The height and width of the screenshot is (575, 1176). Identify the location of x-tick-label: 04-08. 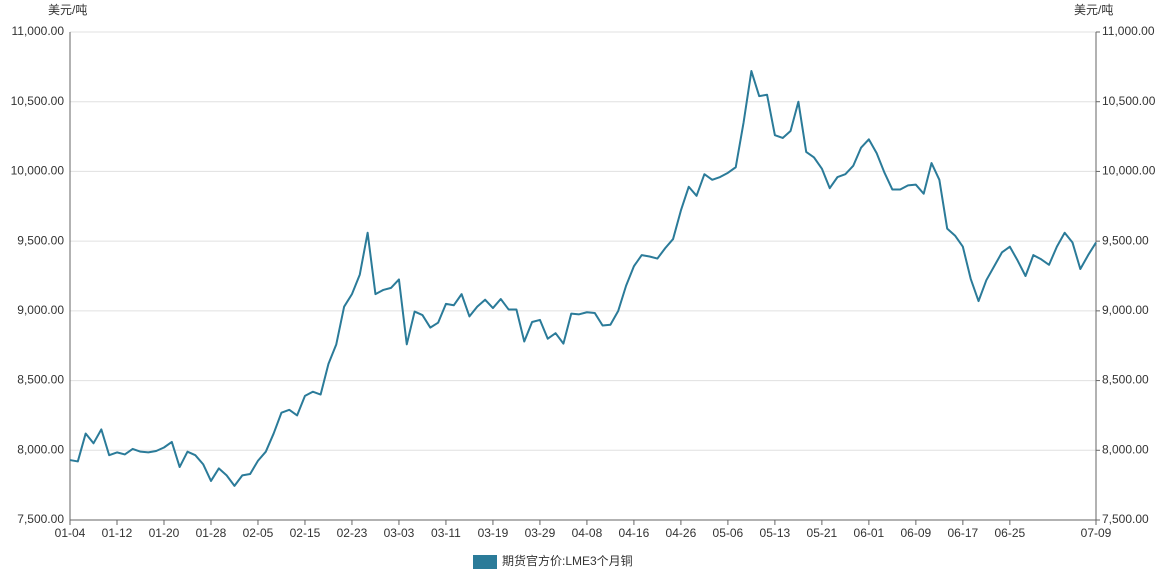
(587, 533).